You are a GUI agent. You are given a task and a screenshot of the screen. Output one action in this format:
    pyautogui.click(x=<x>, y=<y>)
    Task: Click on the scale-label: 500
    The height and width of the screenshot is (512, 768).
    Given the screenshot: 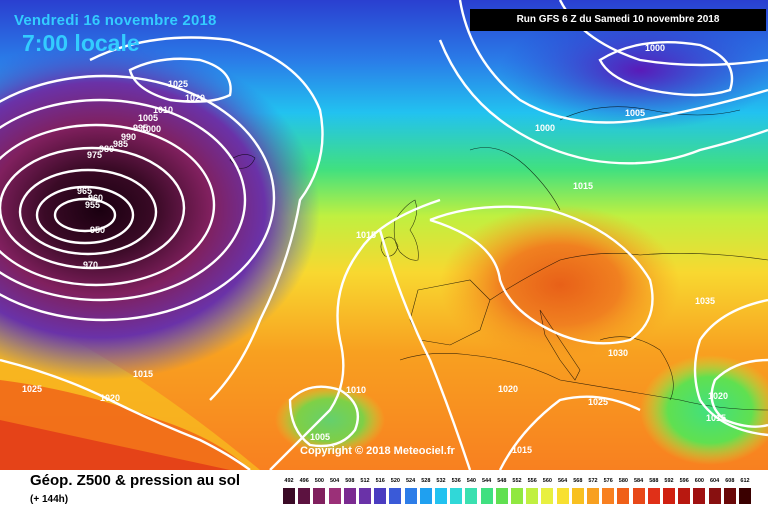 What is the action you would take?
    pyautogui.click(x=319, y=481)
    